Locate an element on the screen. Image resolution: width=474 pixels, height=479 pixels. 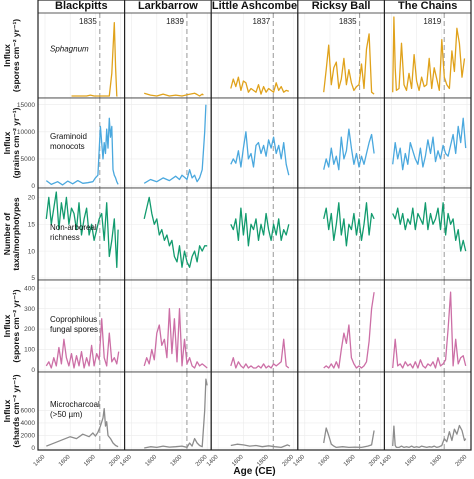
y-tick-label: 15000 is located at coordinates (26, 105).